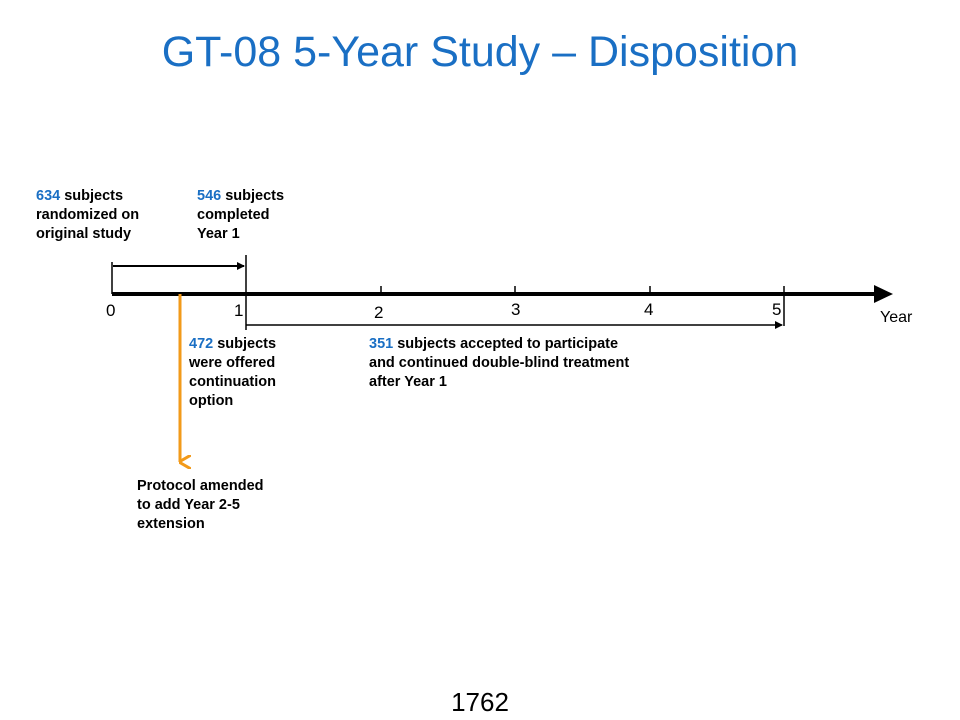 This screenshot has height=720, width=960. I want to click on tick-label-2: 2, so click(379, 312).